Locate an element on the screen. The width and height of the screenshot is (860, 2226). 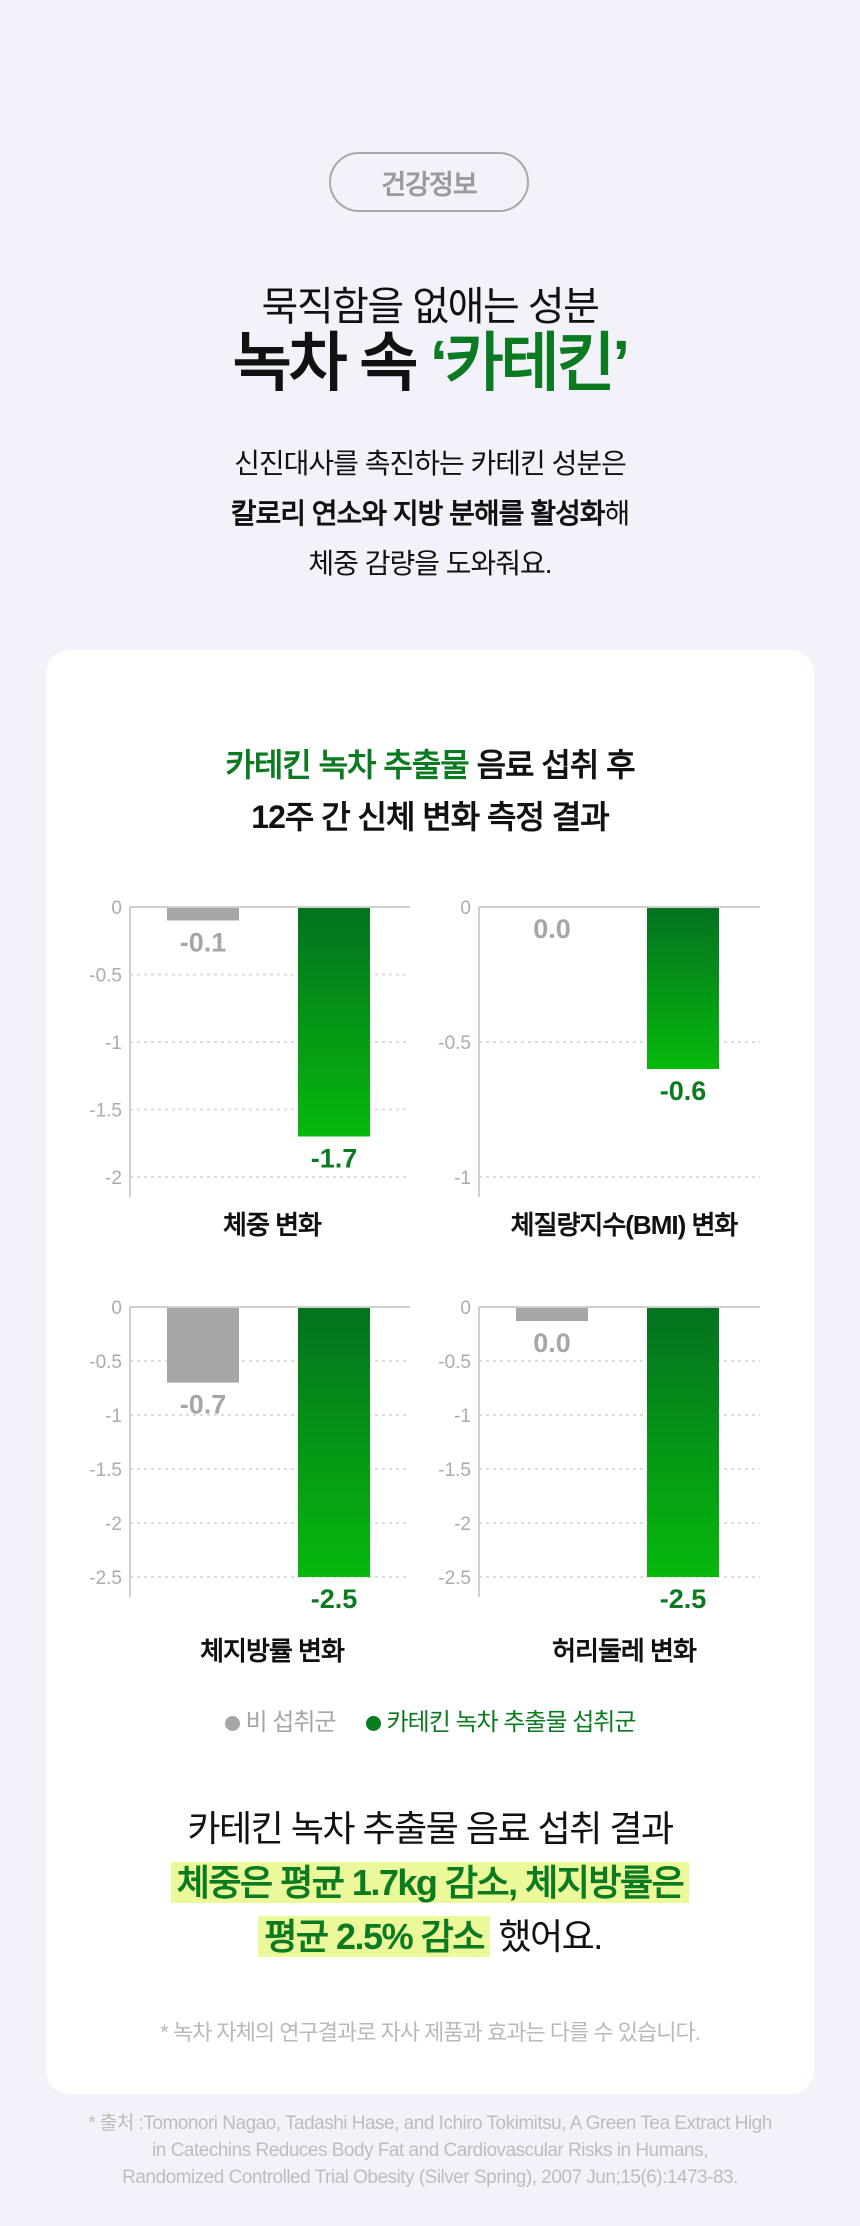
chart-title-bmi: 체질량지수(BMI) 변화 is located at coordinates (624, 1225).